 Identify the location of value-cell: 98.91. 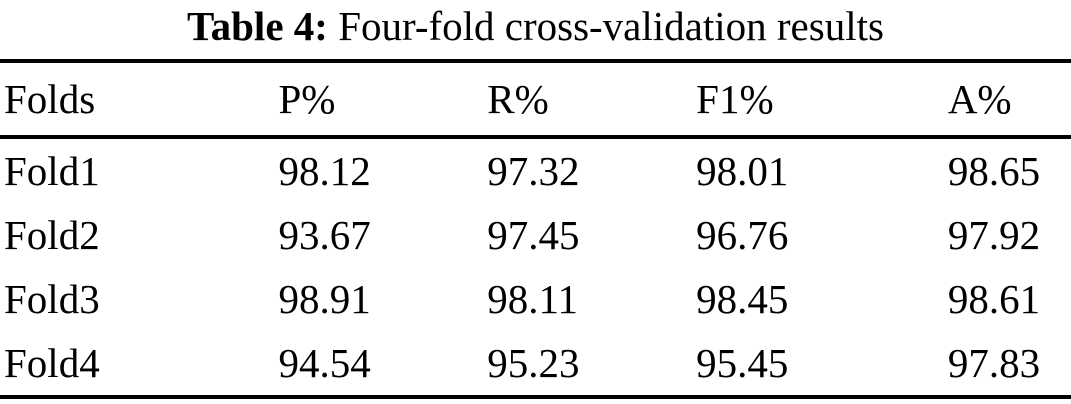
(324, 299).